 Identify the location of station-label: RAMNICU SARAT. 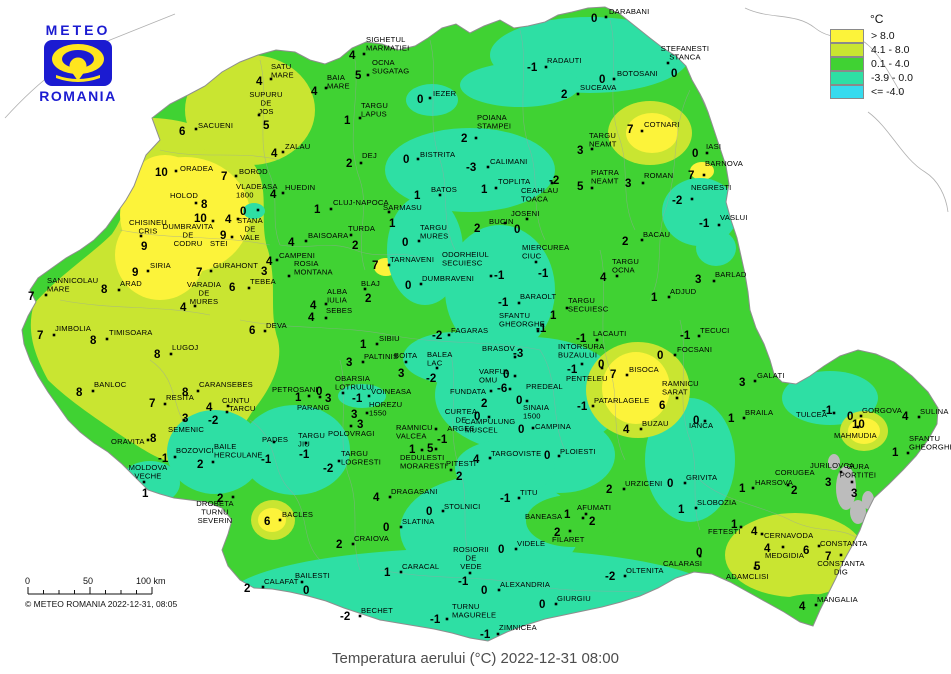
(680, 388).